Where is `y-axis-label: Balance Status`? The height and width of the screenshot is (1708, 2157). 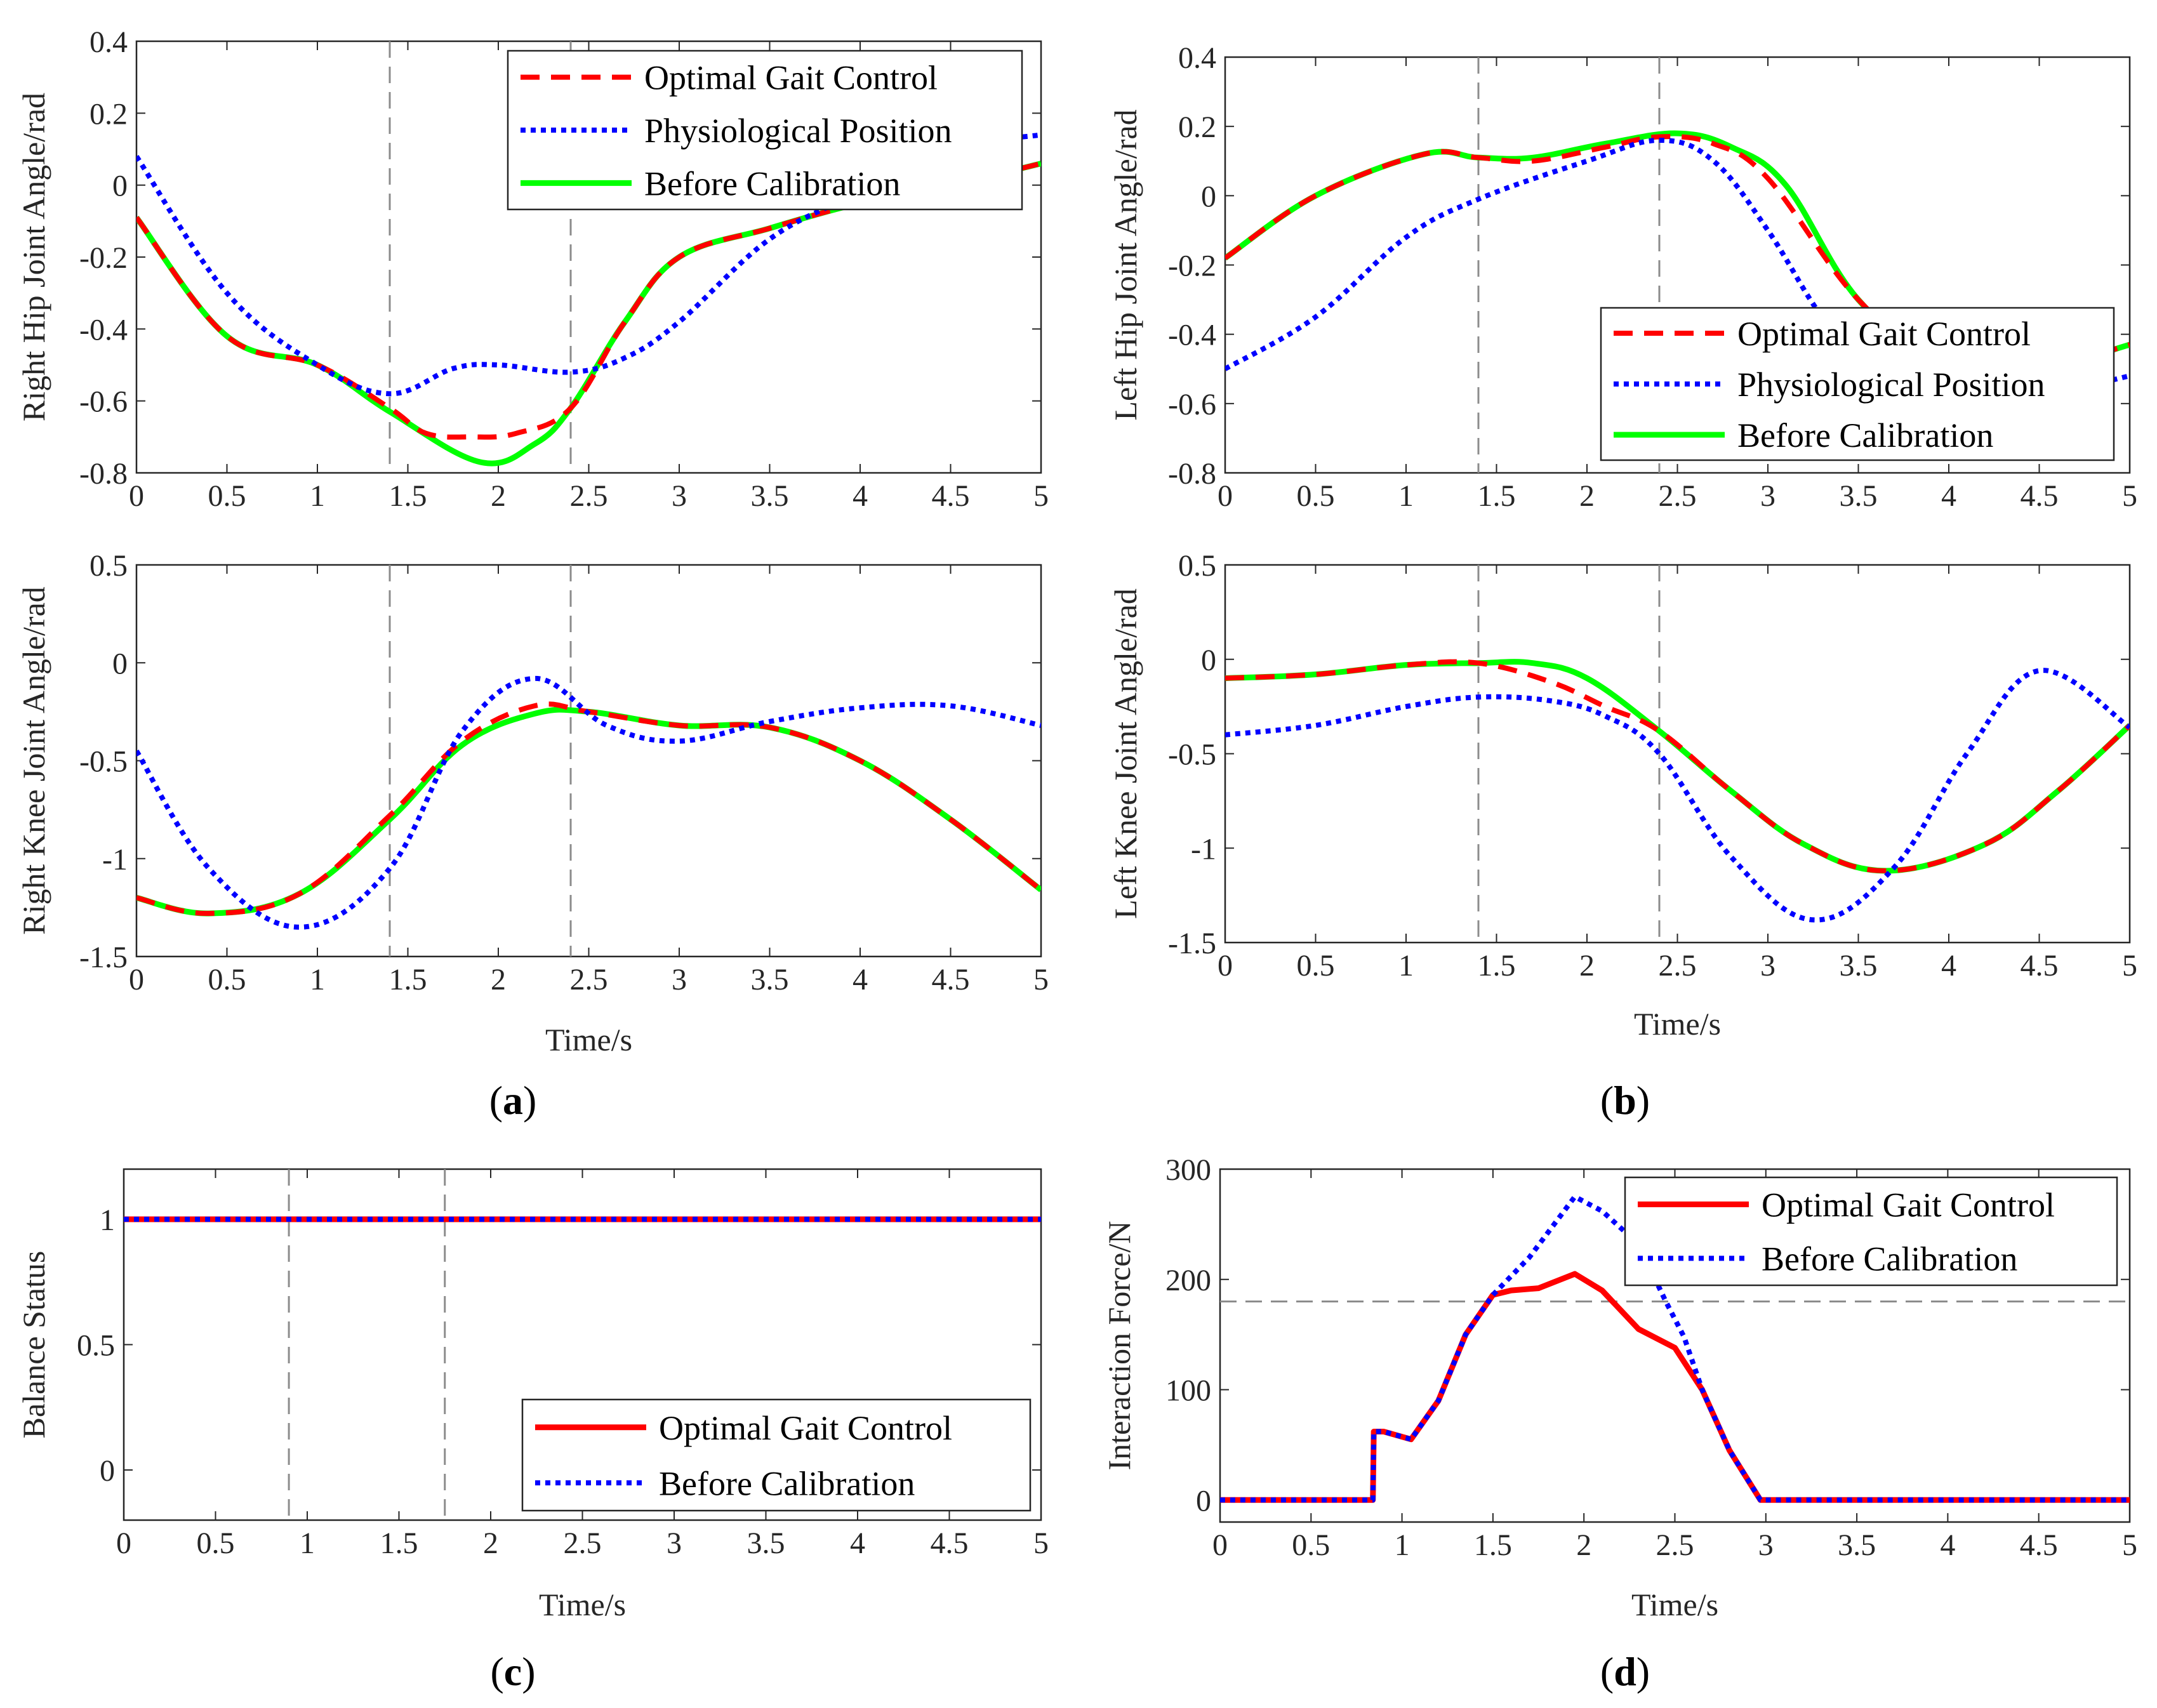
y-axis-label: Balance Status is located at coordinates (33, 1345).